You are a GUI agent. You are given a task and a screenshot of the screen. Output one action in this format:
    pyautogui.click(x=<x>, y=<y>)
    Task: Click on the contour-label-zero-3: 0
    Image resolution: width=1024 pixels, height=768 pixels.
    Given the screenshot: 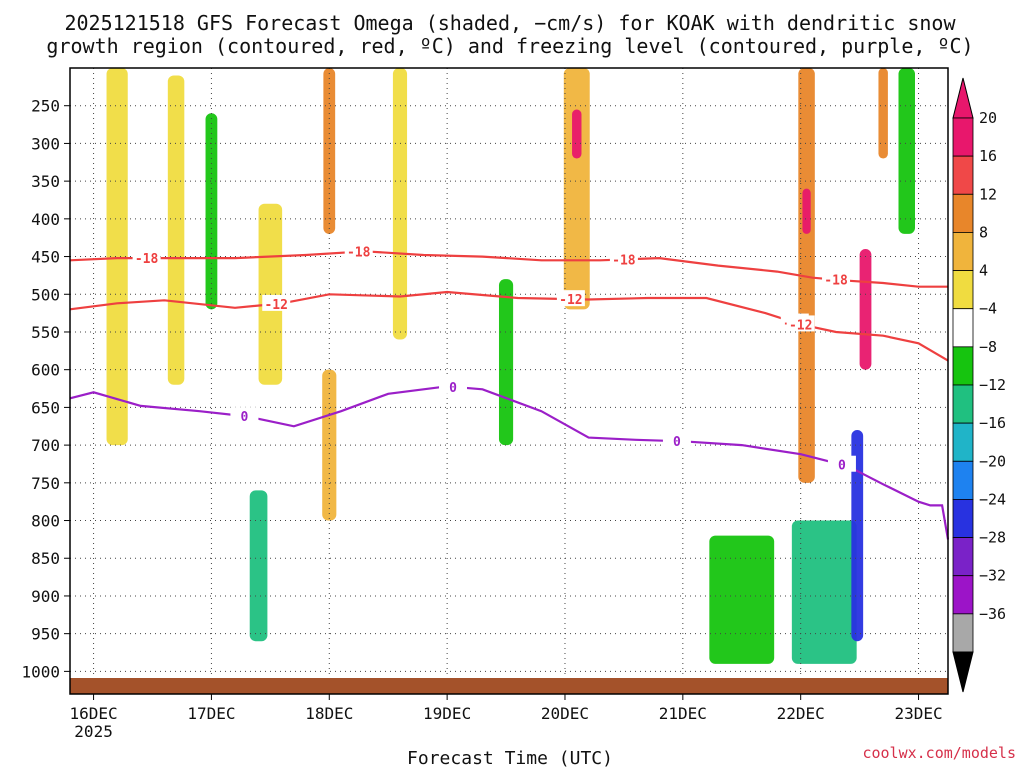 What is the action you would take?
    pyautogui.click(x=842, y=466)
    